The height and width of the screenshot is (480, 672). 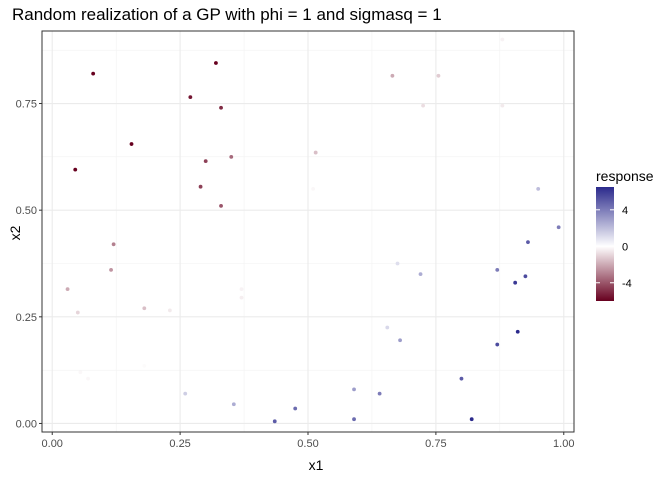 What do you see at coordinates (627, 284) in the screenshot?
I see `legend-tick-label: -4` at bounding box center [627, 284].